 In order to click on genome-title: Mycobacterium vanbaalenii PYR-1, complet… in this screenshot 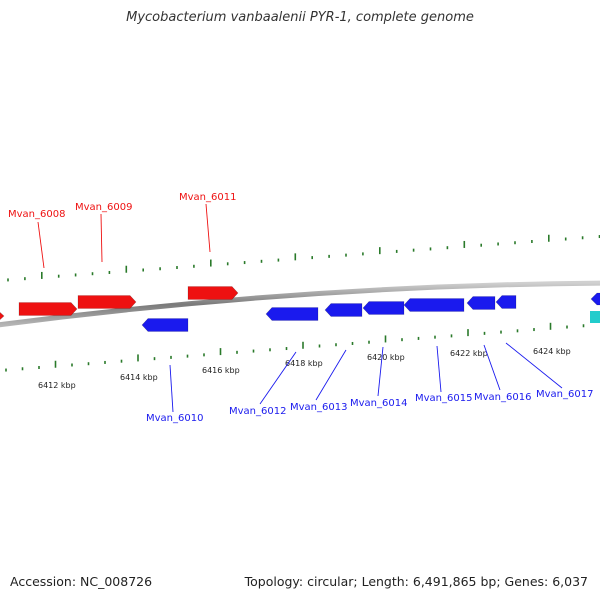, I will do `click(300, 17)`.